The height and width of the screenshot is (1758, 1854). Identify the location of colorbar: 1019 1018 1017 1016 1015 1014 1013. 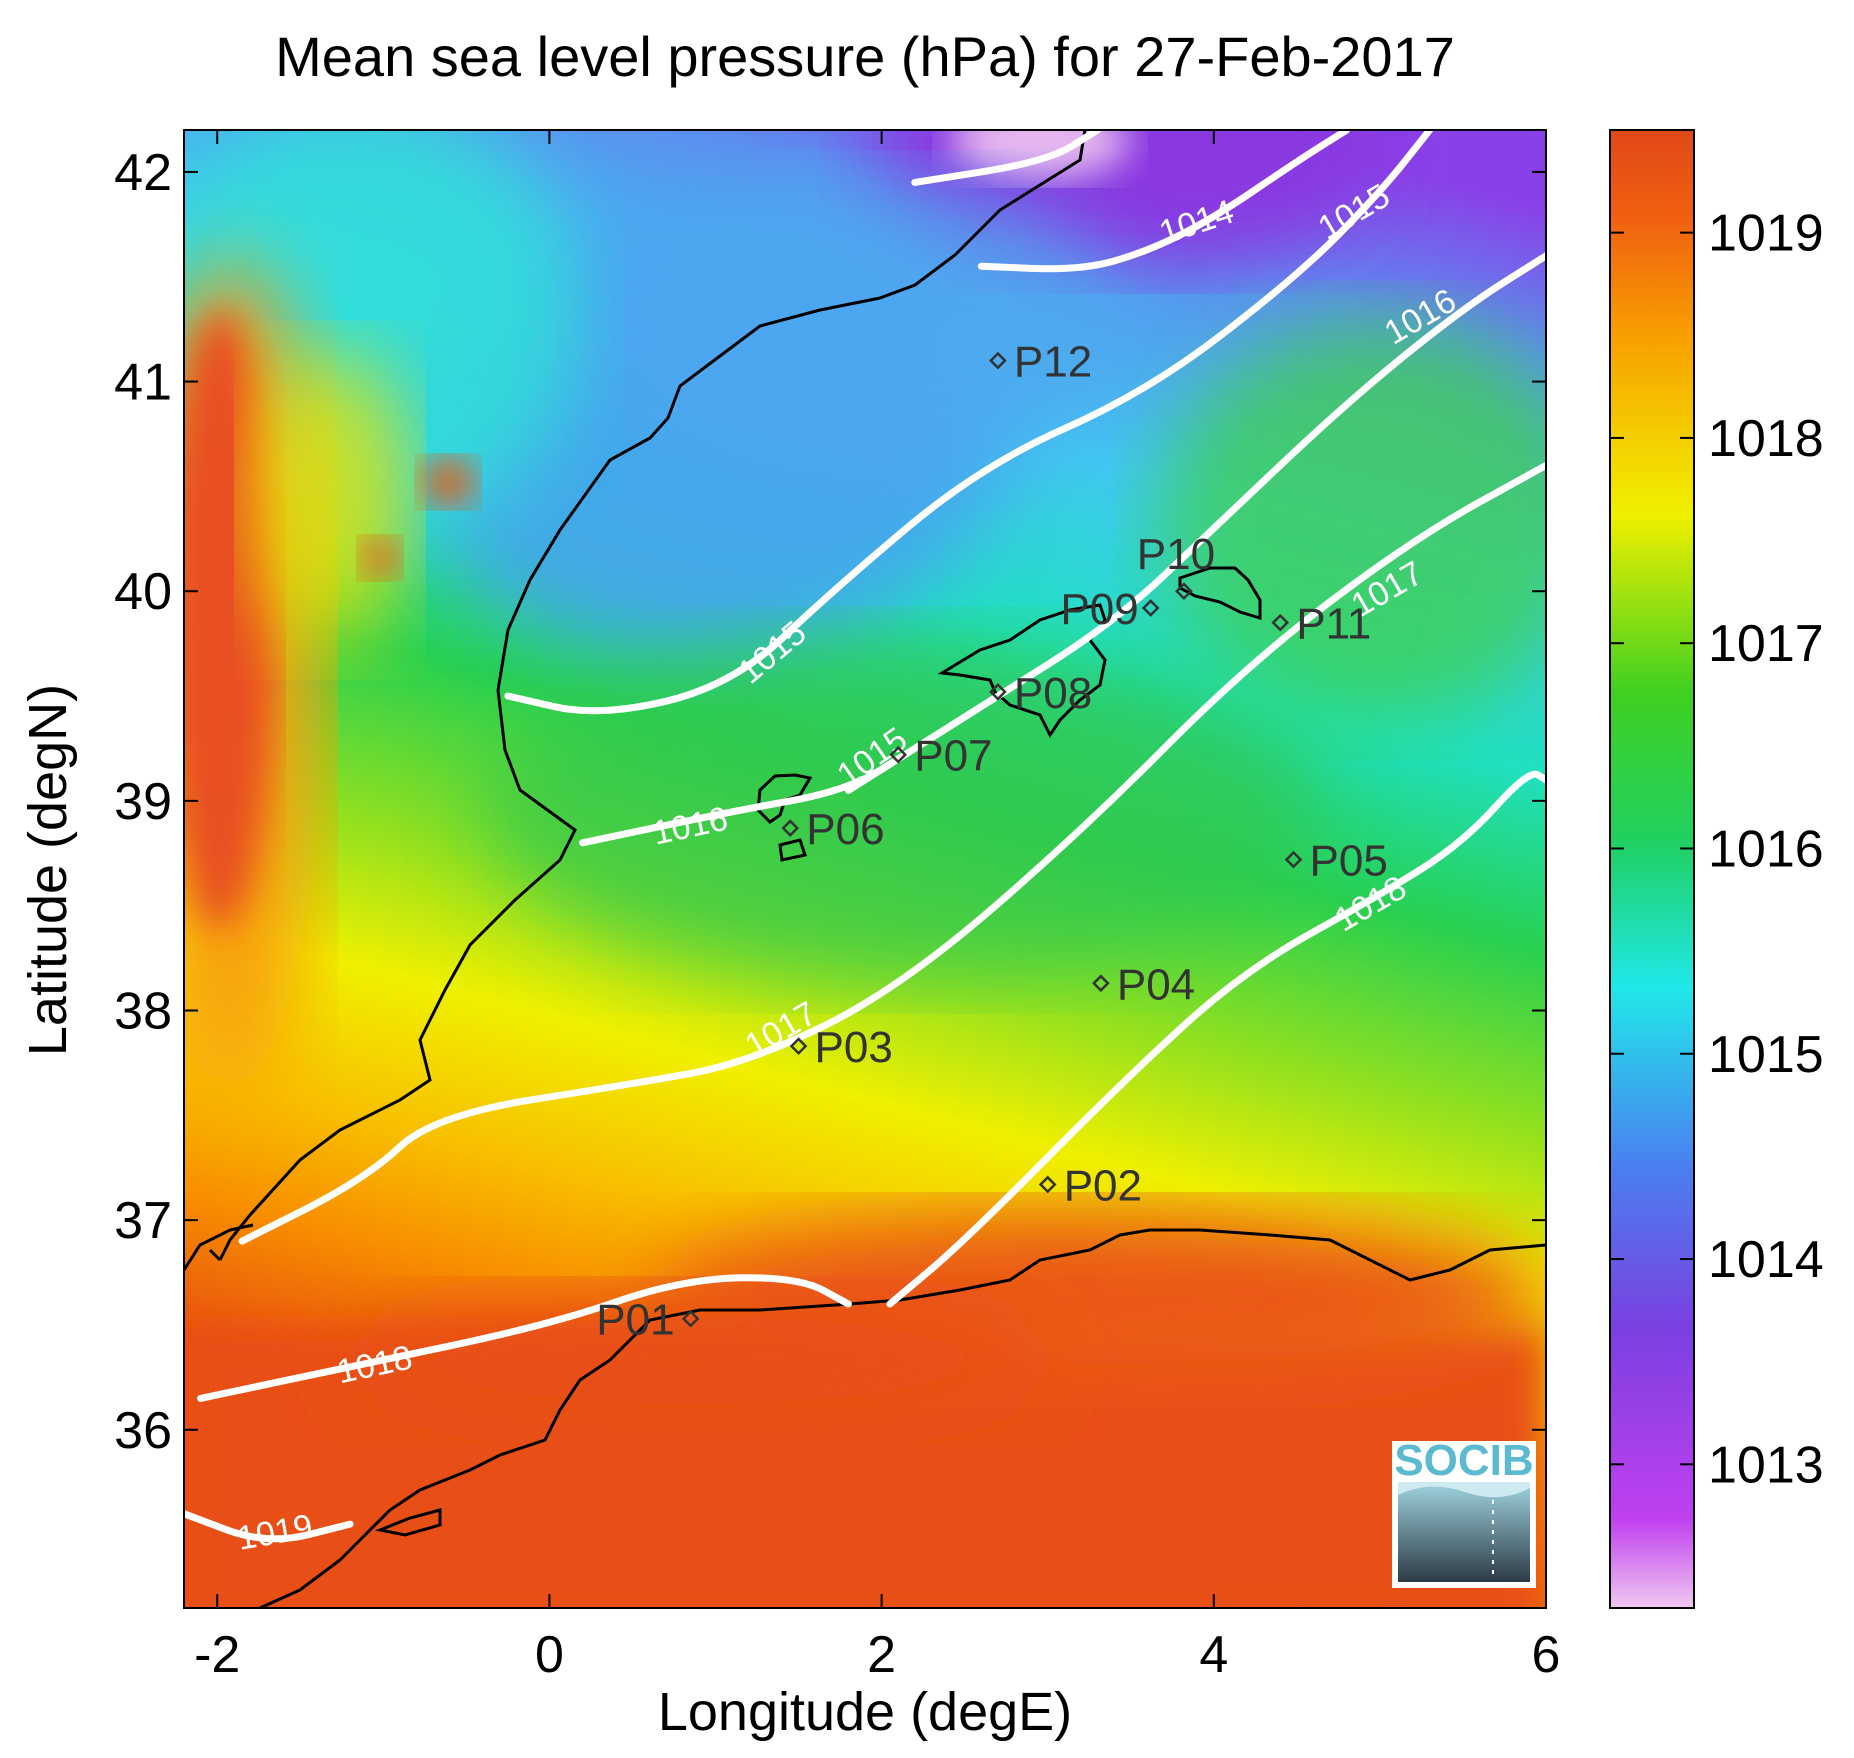
(1716, 869).